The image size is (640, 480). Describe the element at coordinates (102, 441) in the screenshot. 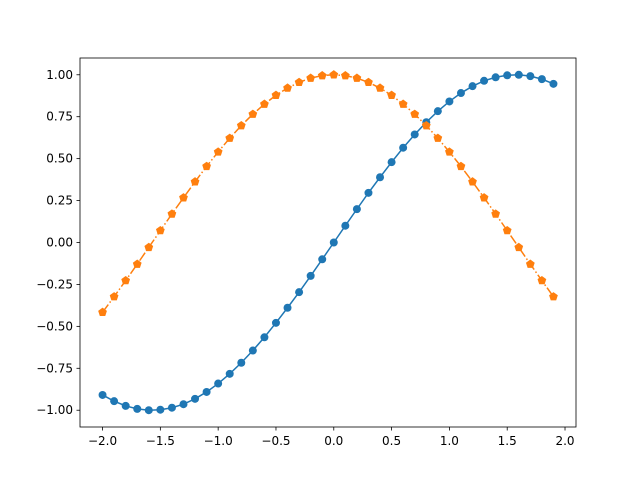

I see `x-tick-label: −2.0` at that location.